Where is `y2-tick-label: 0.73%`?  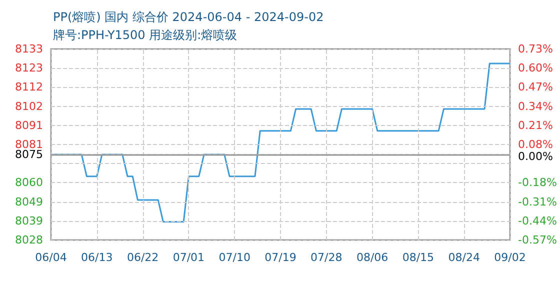 y2-tick-label: 0.73% is located at coordinates (535, 49).